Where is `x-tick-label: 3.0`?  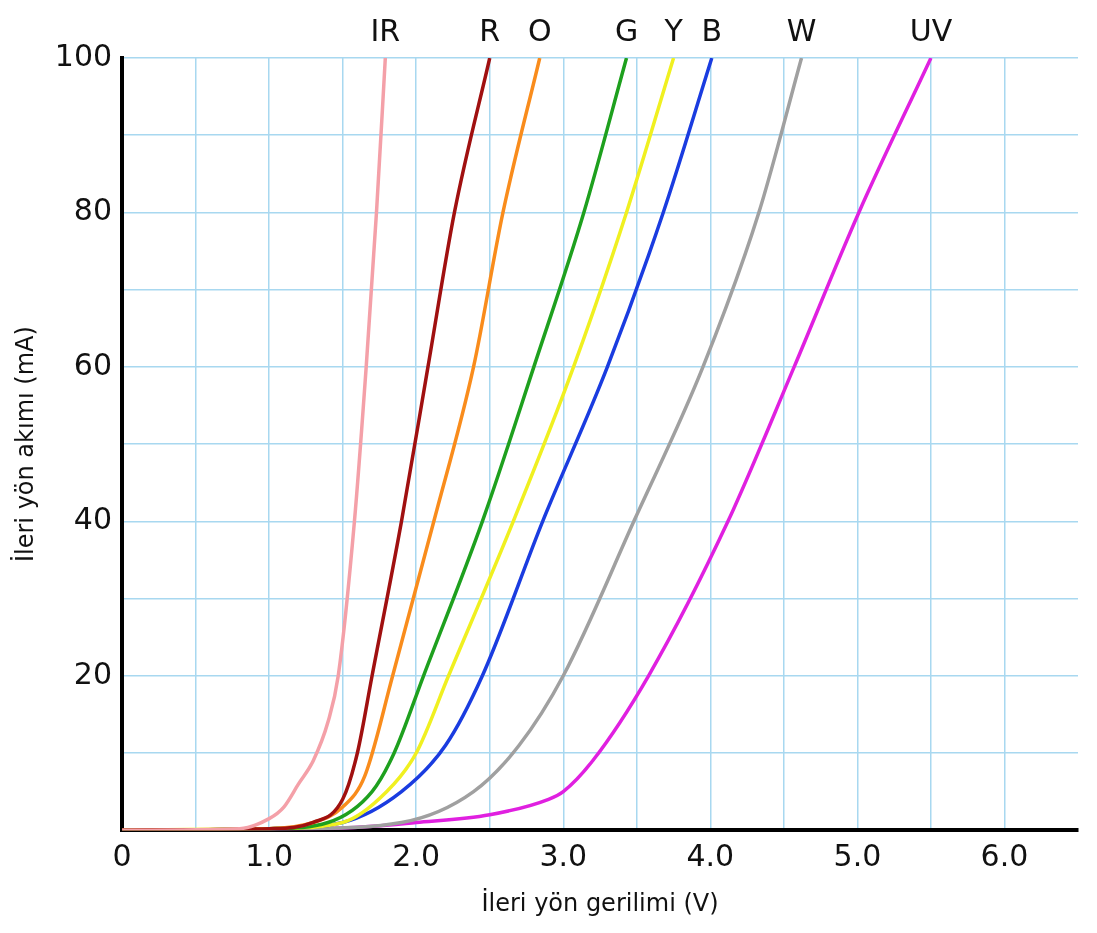 x-tick-label: 3.0 is located at coordinates (563, 855).